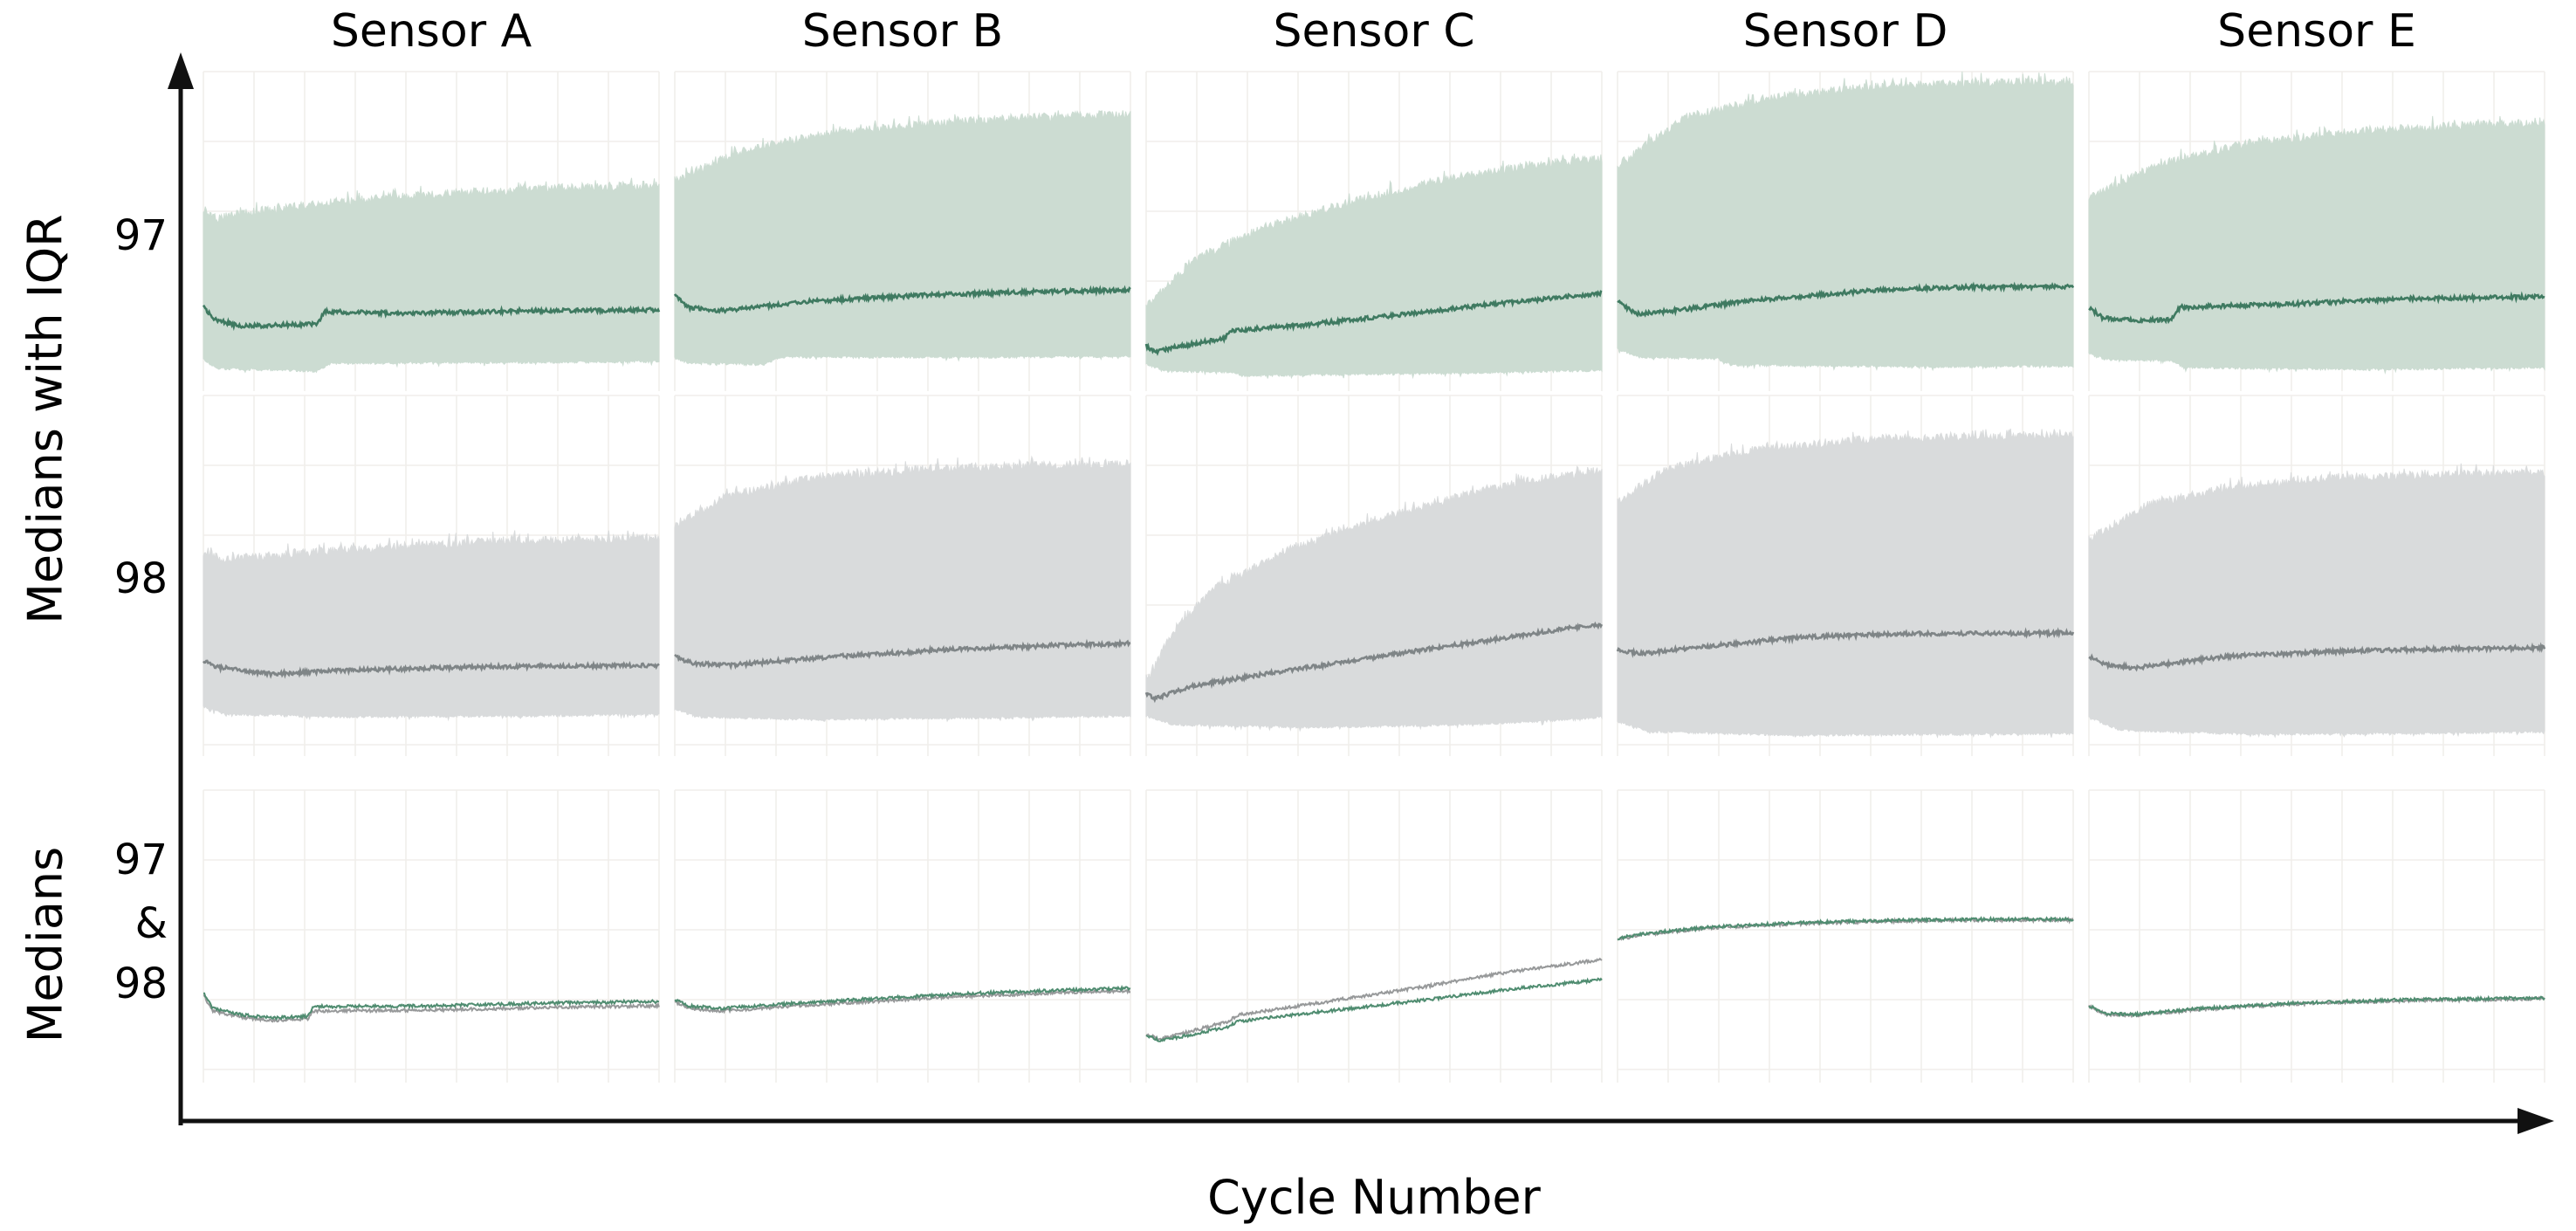 This screenshot has width=2576, height=1231. I want to click on iqr-band-98-sensor-b, so click(902, 589).